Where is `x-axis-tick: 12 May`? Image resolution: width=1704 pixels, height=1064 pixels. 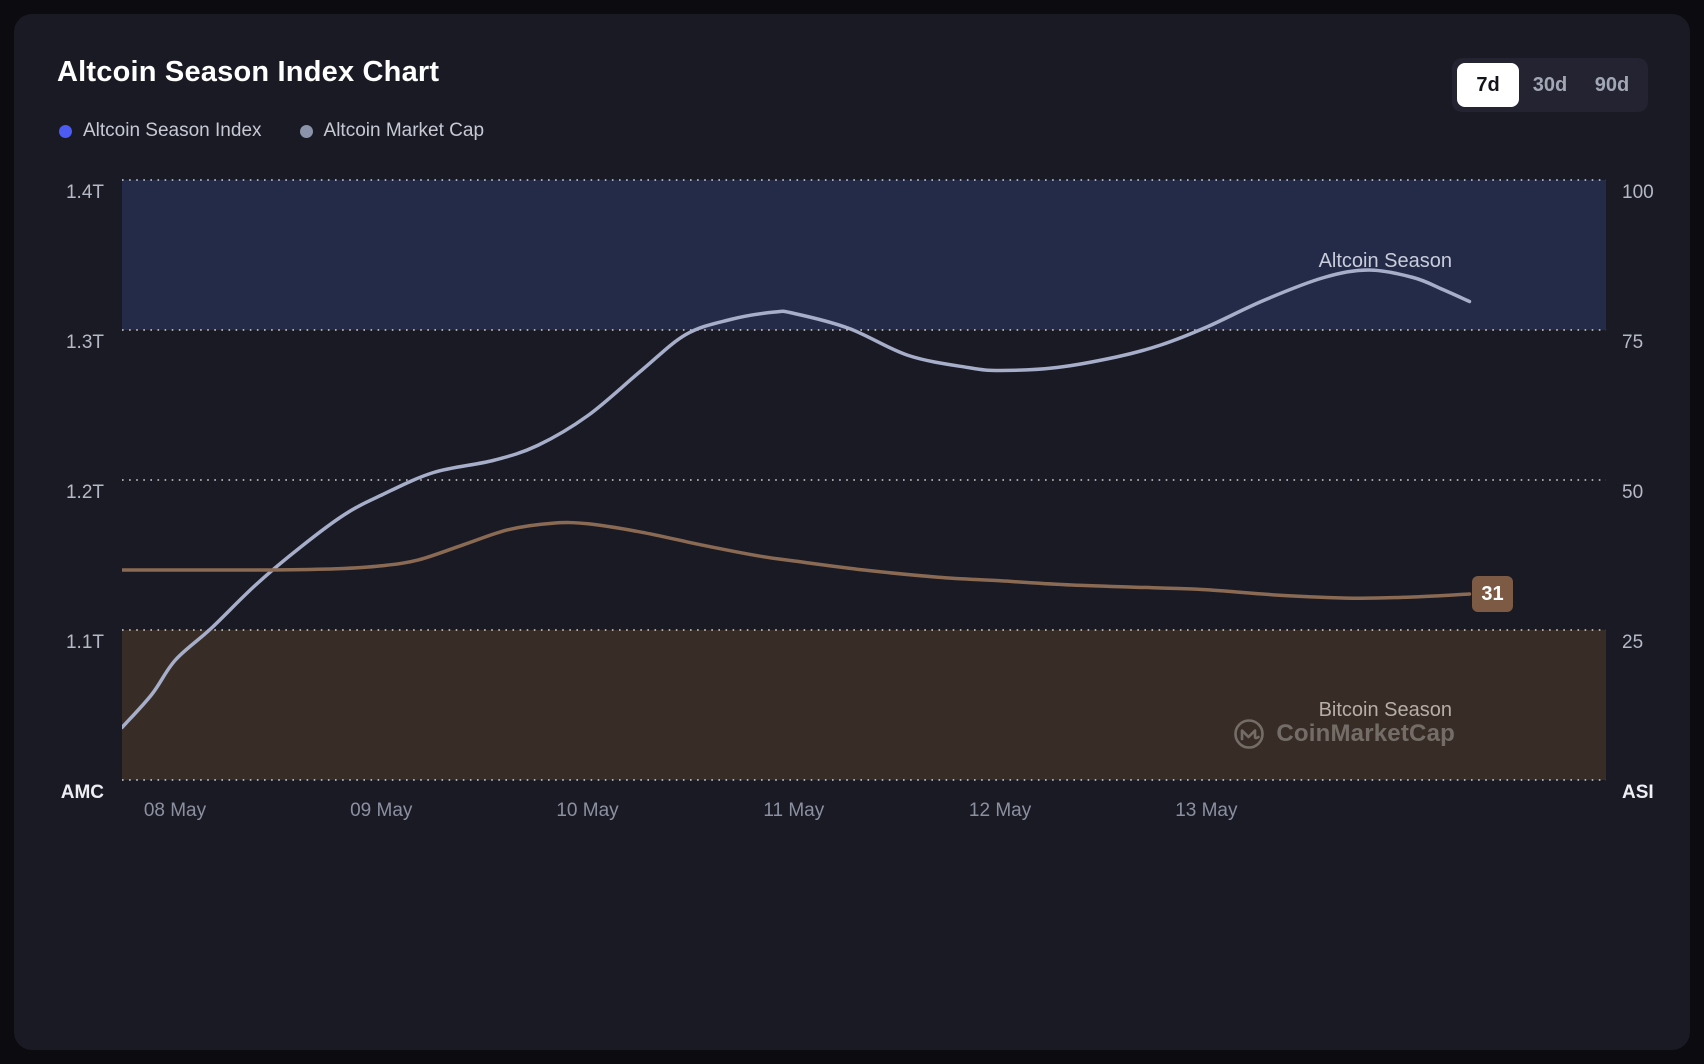
x-axis-tick: 12 May is located at coordinates (1000, 810).